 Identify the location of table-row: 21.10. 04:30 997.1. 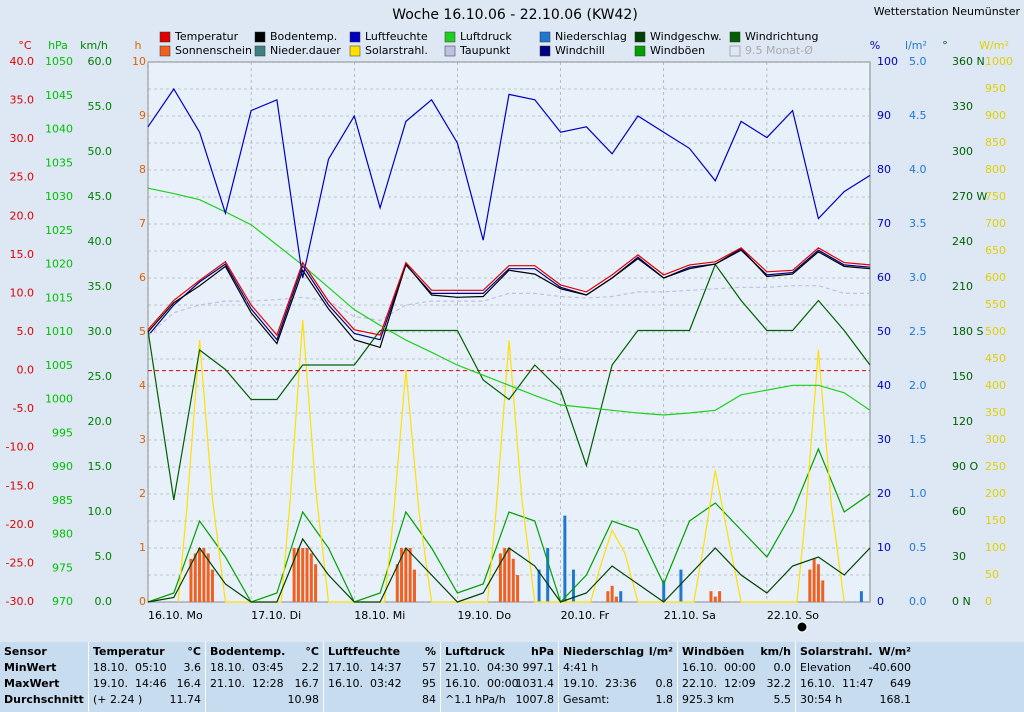
(499, 668).